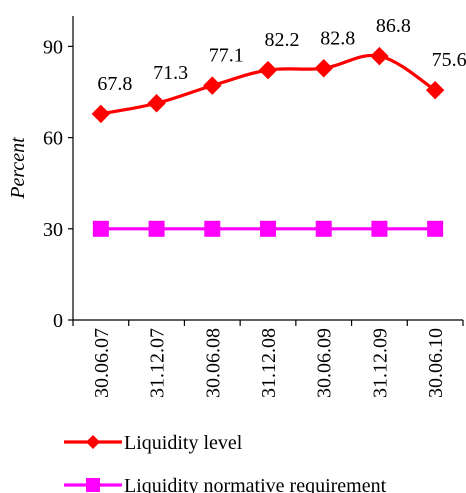  I want to click on legend-item: Liquidity level, so click(153, 443).